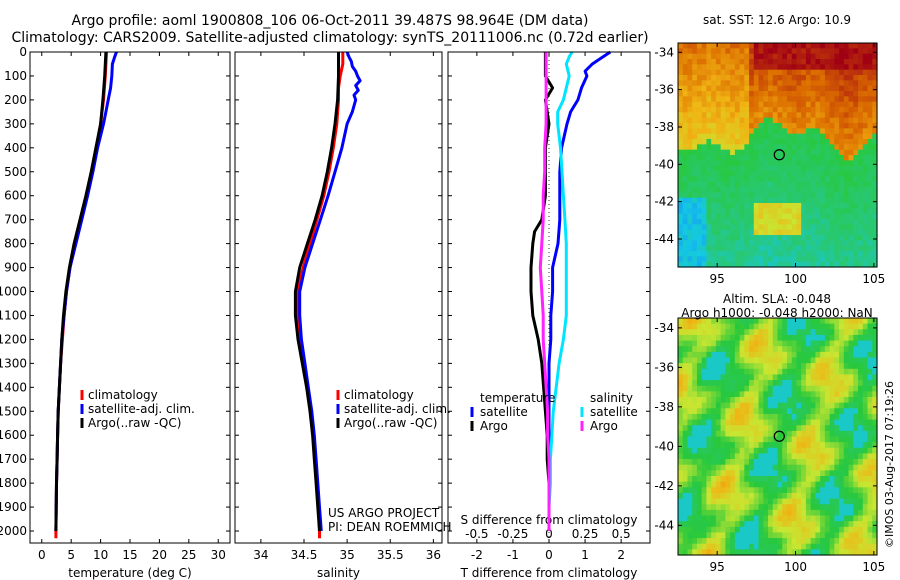 The width and height of the screenshot is (900, 580). Describe the element at coordinates (390, 423) in the screenshot. I see `legend-entry: Argo(..raw -QC)` at that location.